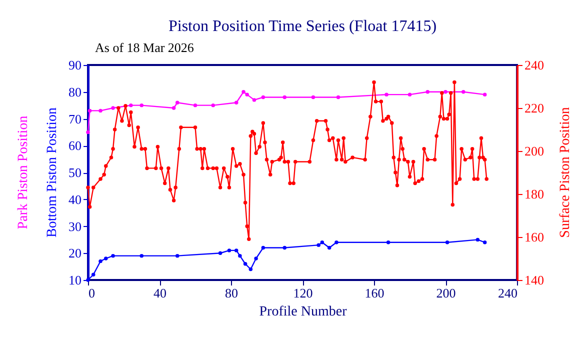  Describe the element at coordinates (534, 237) in the screenshot. I see `y2-tick-label: 160` at that location.